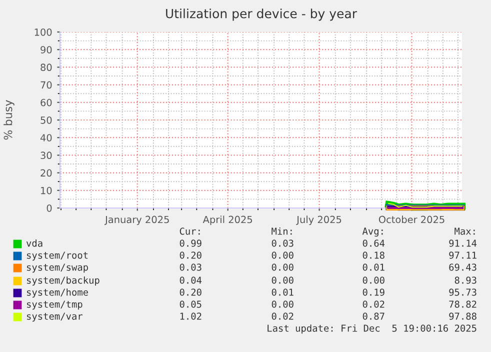  Describe the element at coordinates (63, 281) in the screenshot. I see `legend-label: system/backup` at that location.